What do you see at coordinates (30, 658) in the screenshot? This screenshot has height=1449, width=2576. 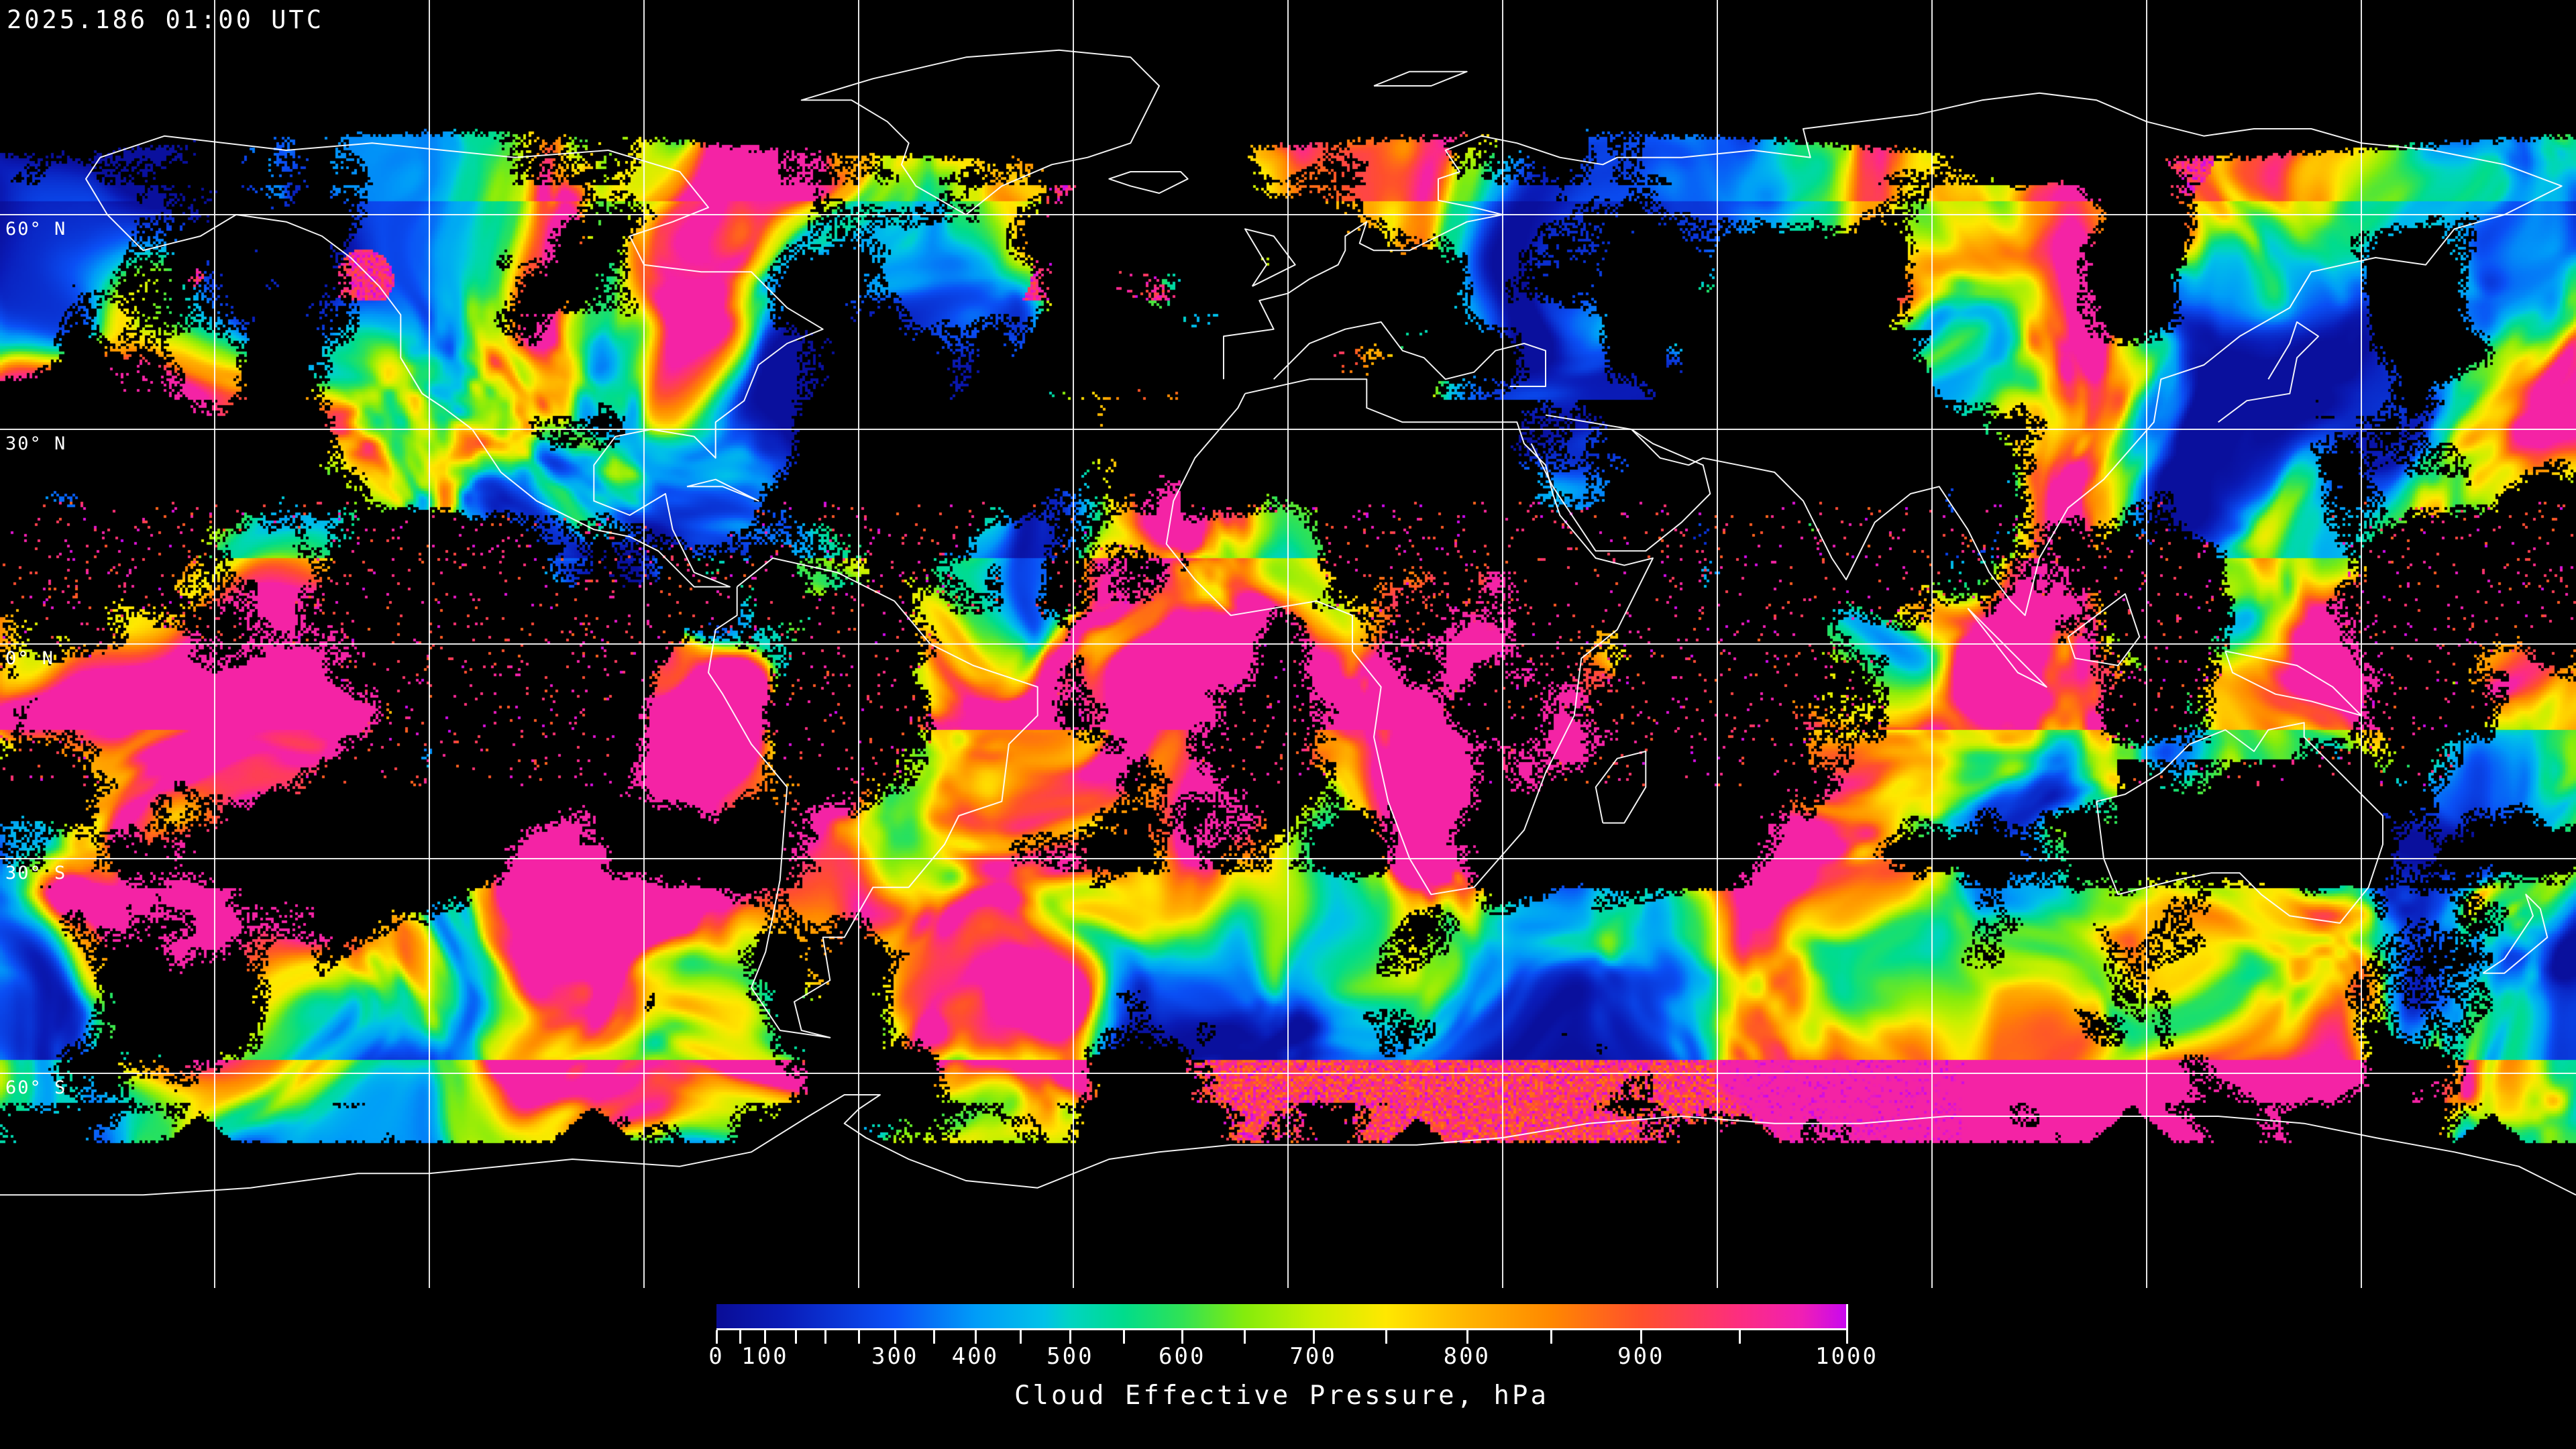 I see `latitude-label: 0° N` at bounding box center [30, 658].